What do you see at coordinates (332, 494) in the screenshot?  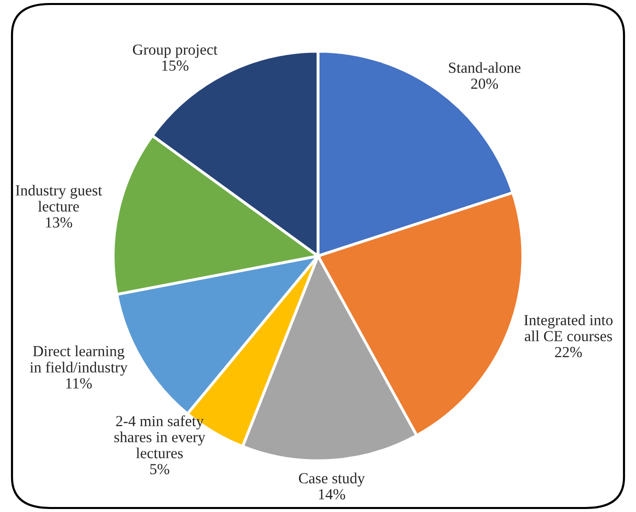 I see `data-label: 14%` at bounding box center [332, 494].